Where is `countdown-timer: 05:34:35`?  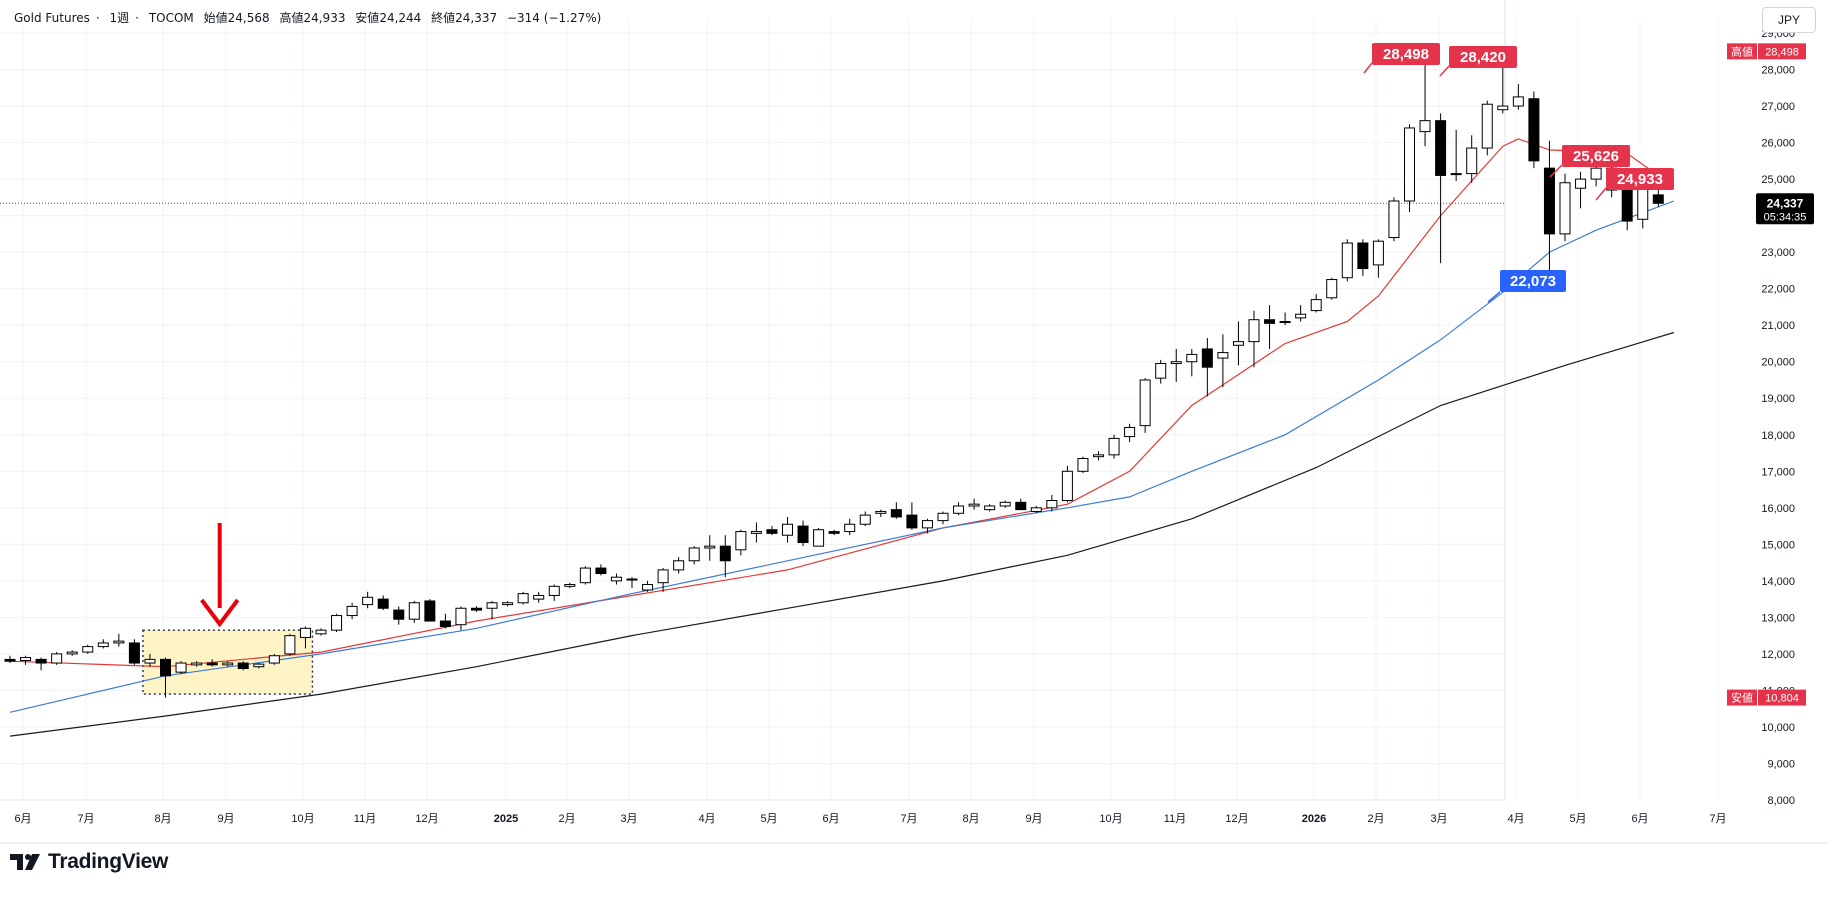 countdown-timer: 05:34:35 is located at coordinates (1785, 217).